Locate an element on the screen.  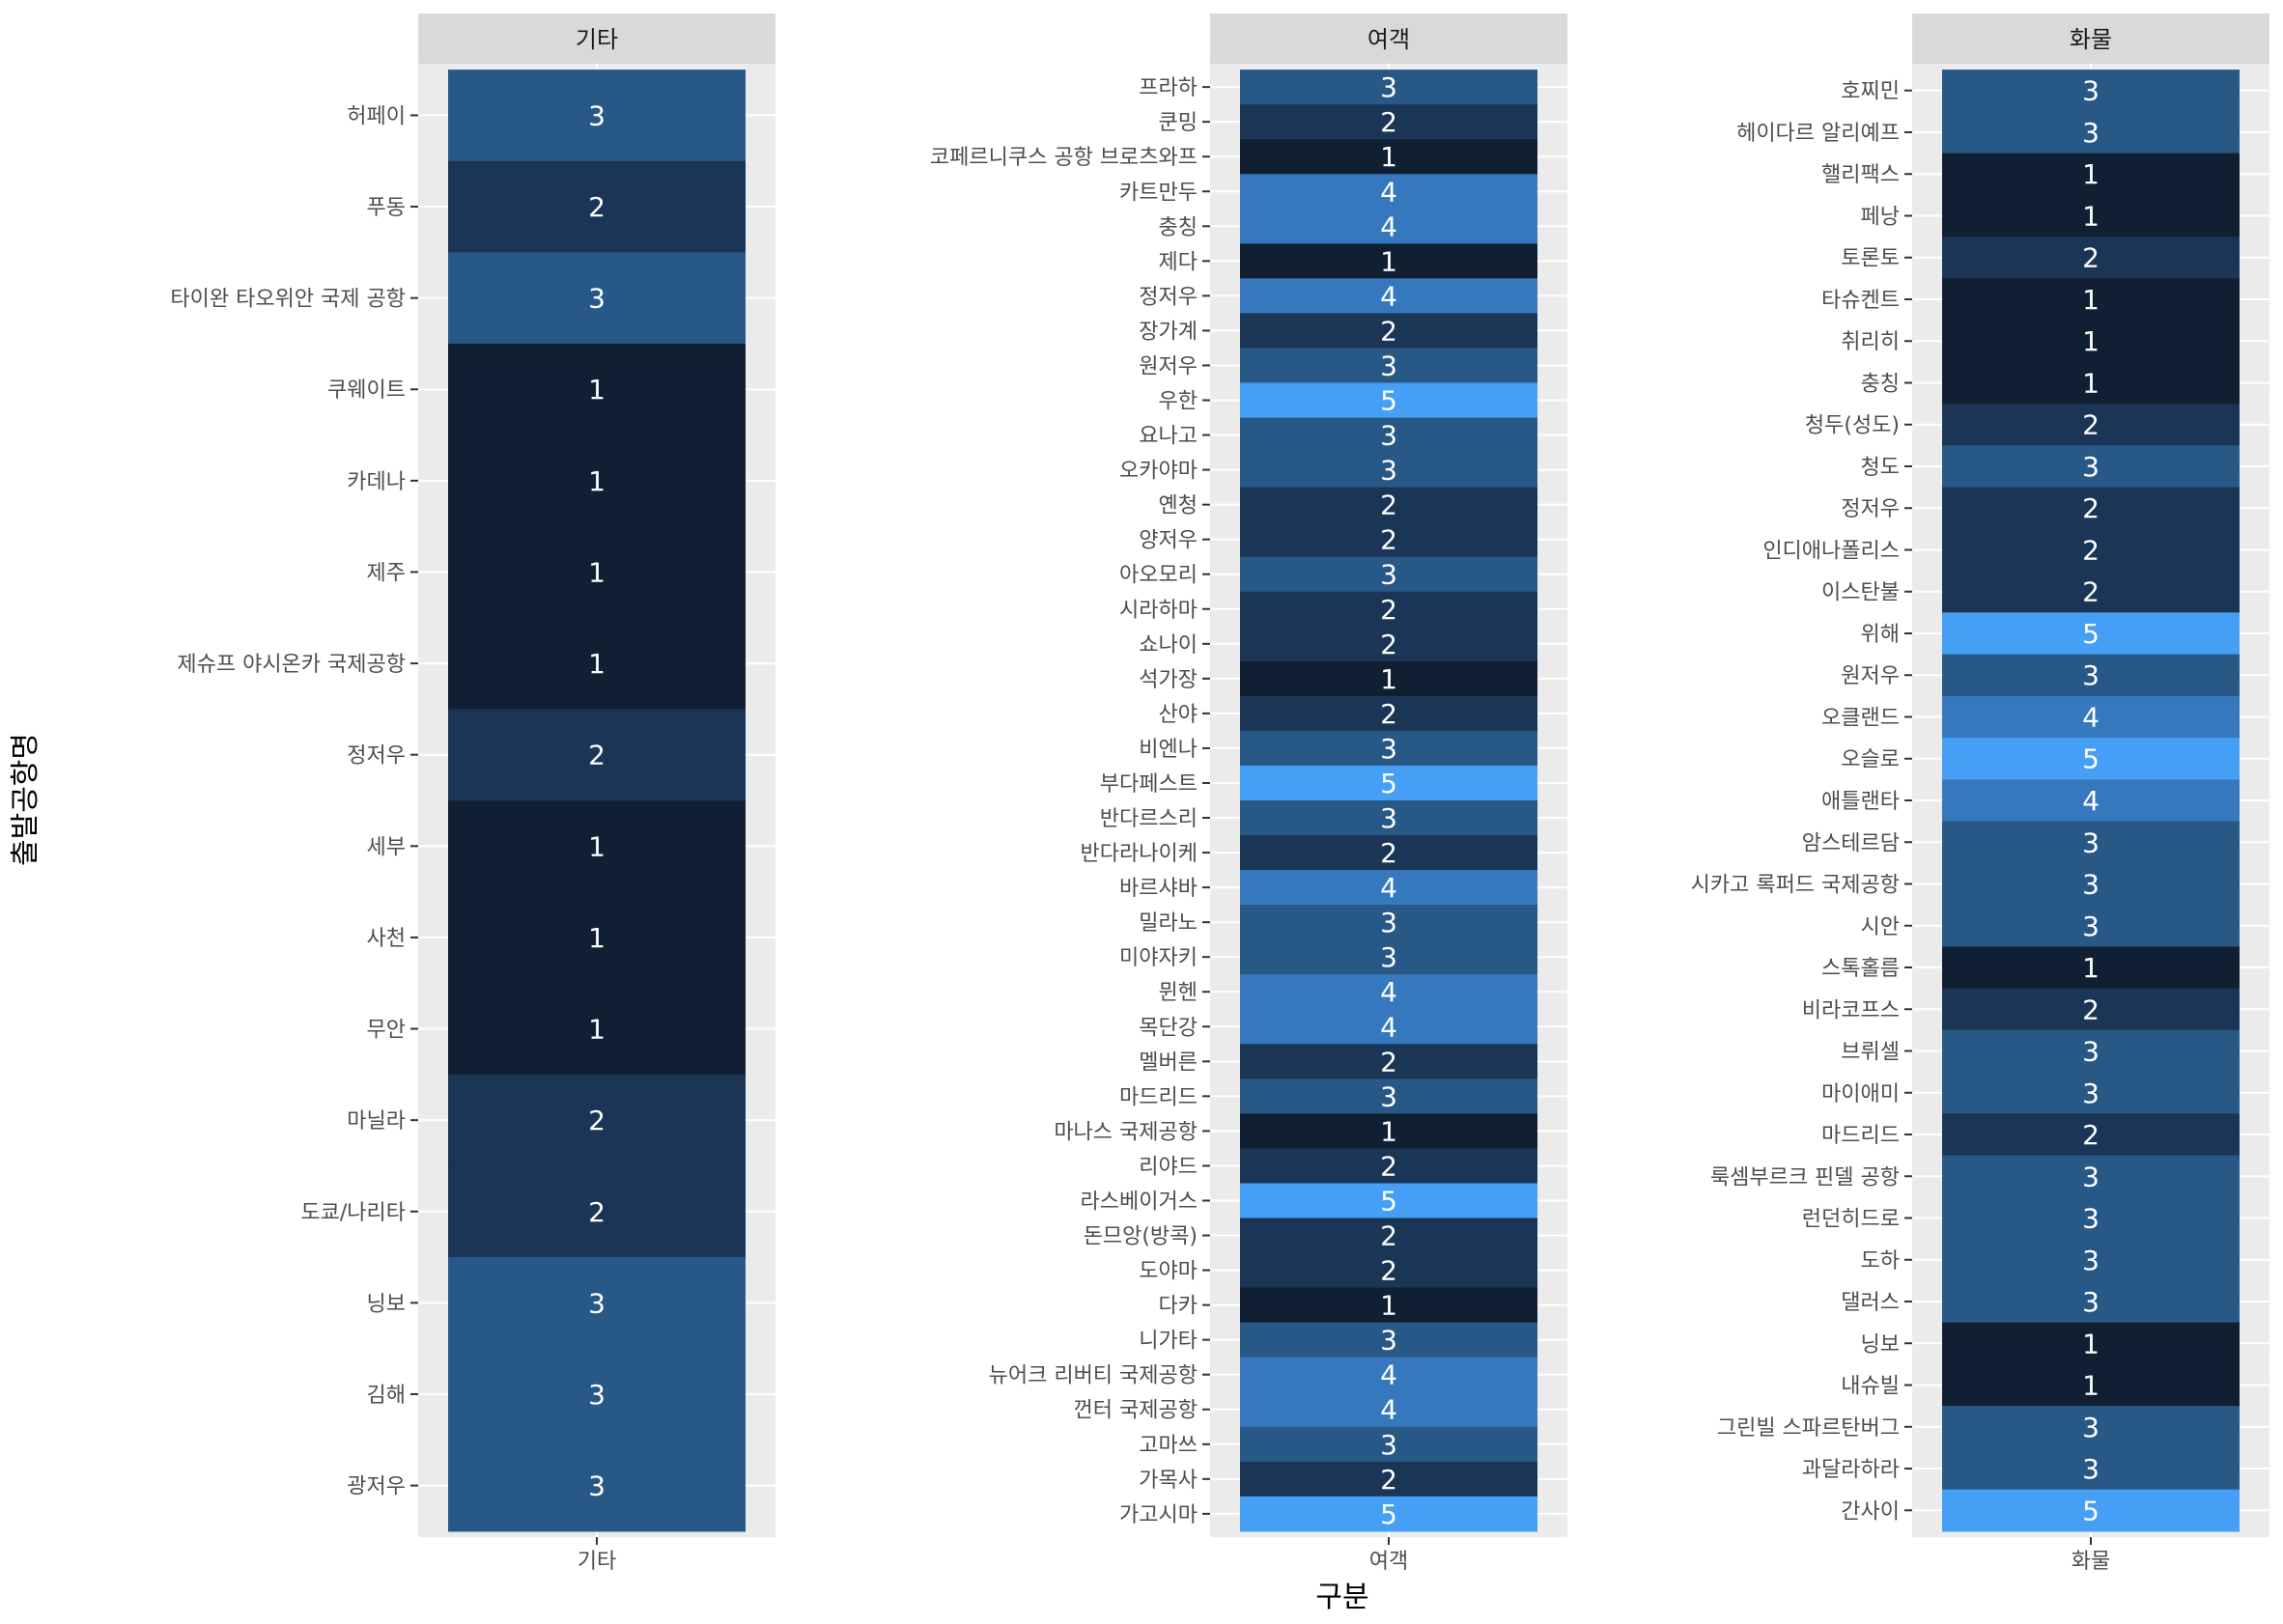
y-tick-label: 허페이 is located at coordinates (376, 116).